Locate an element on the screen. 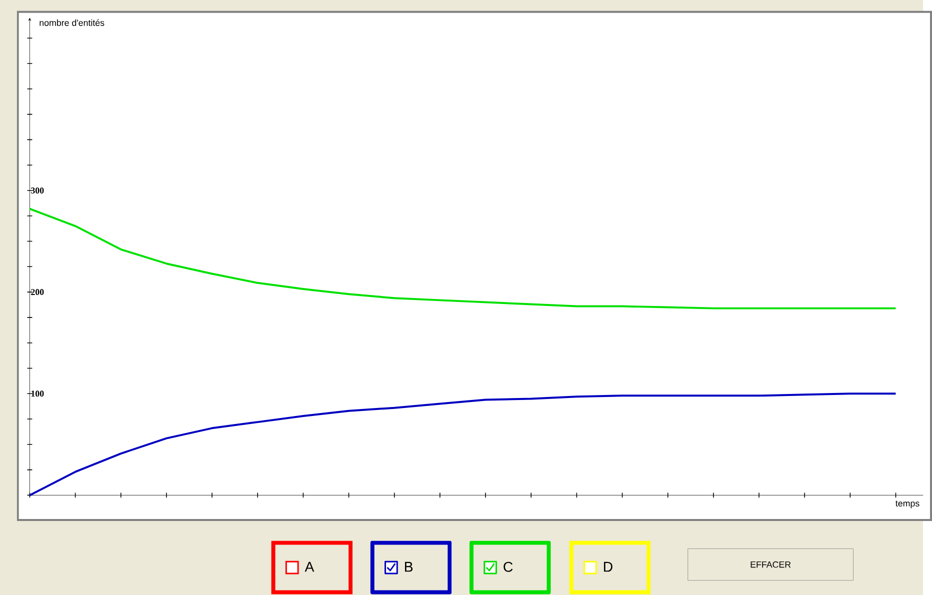 Image resolution: width=932 pixels, height=595 pixels. text: EFFACER is located at coordinates (770, 564).